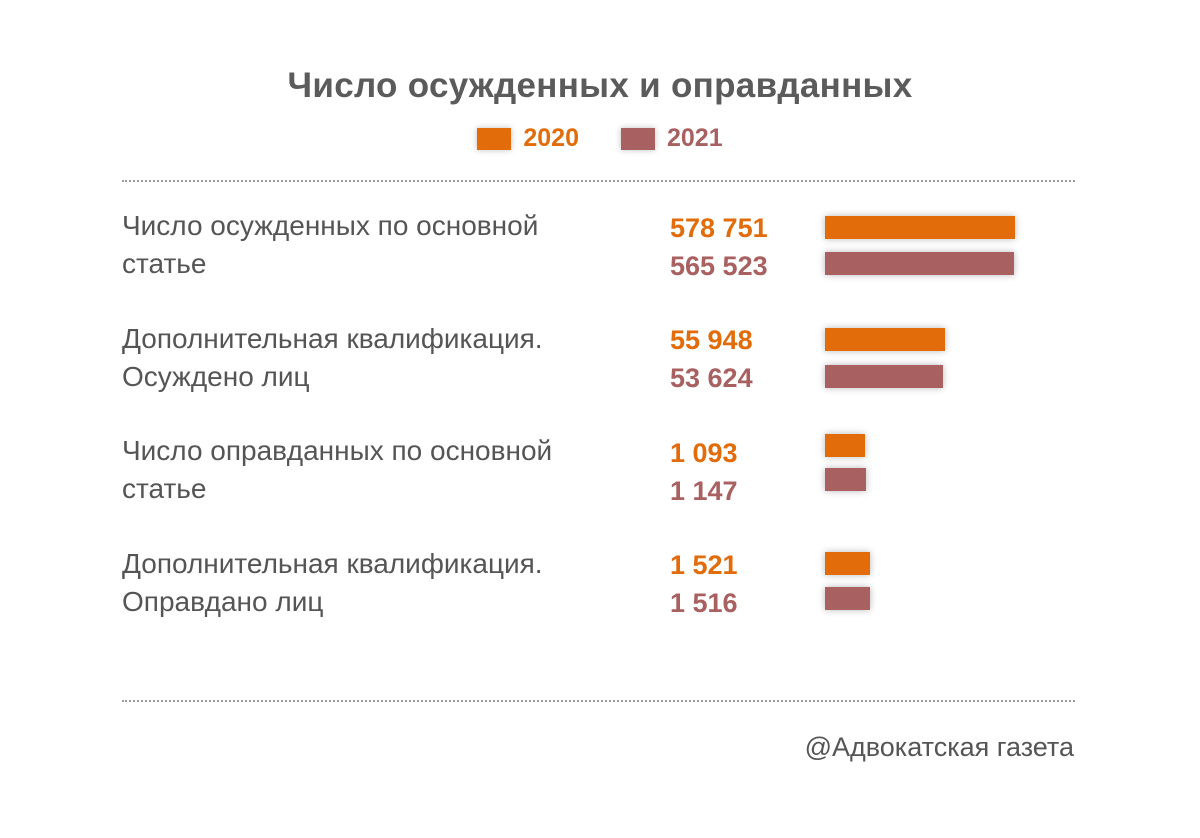 This screenshot has height=838, width=1200. What do you see at coordinates (704, 603) in the screenshot?
I see `value-2021-row-4: 1 516` at bounding box center [704, 603].